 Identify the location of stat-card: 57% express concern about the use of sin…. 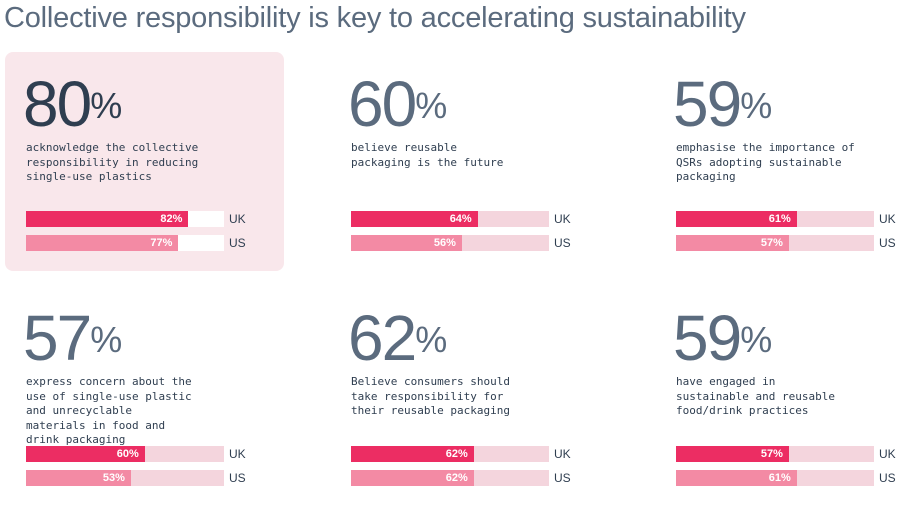
(154, 404).